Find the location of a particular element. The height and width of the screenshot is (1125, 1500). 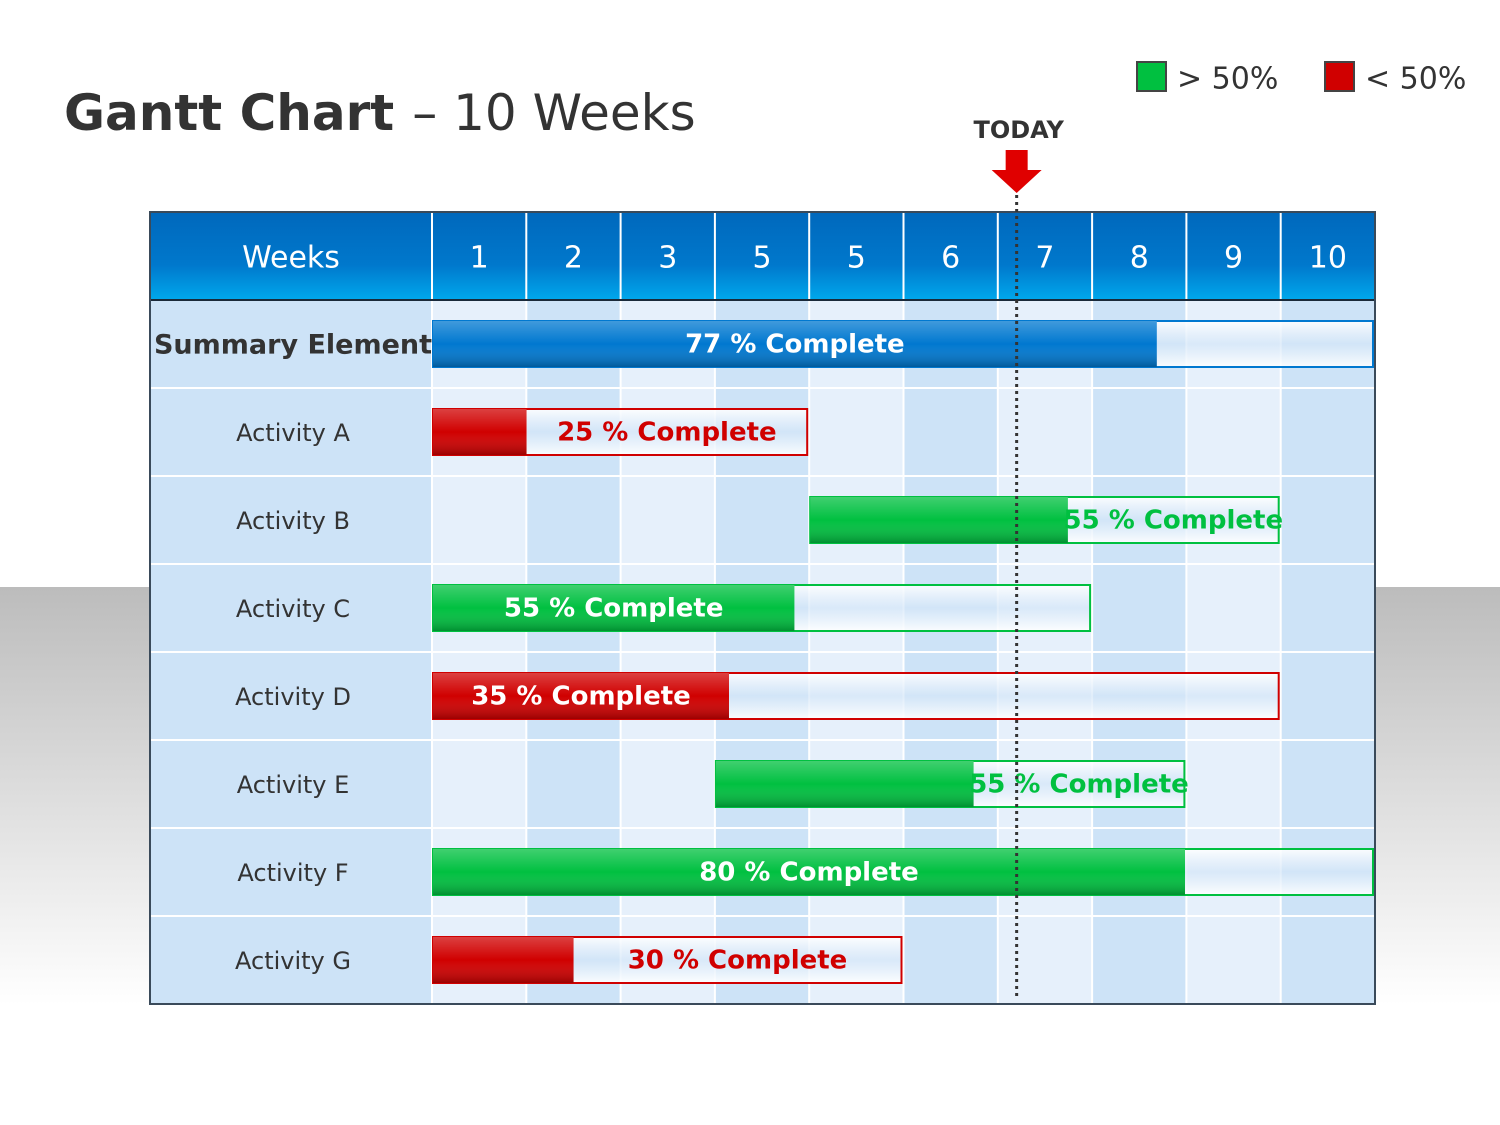

task-label: Activity B is located at coordinates (293, 521).